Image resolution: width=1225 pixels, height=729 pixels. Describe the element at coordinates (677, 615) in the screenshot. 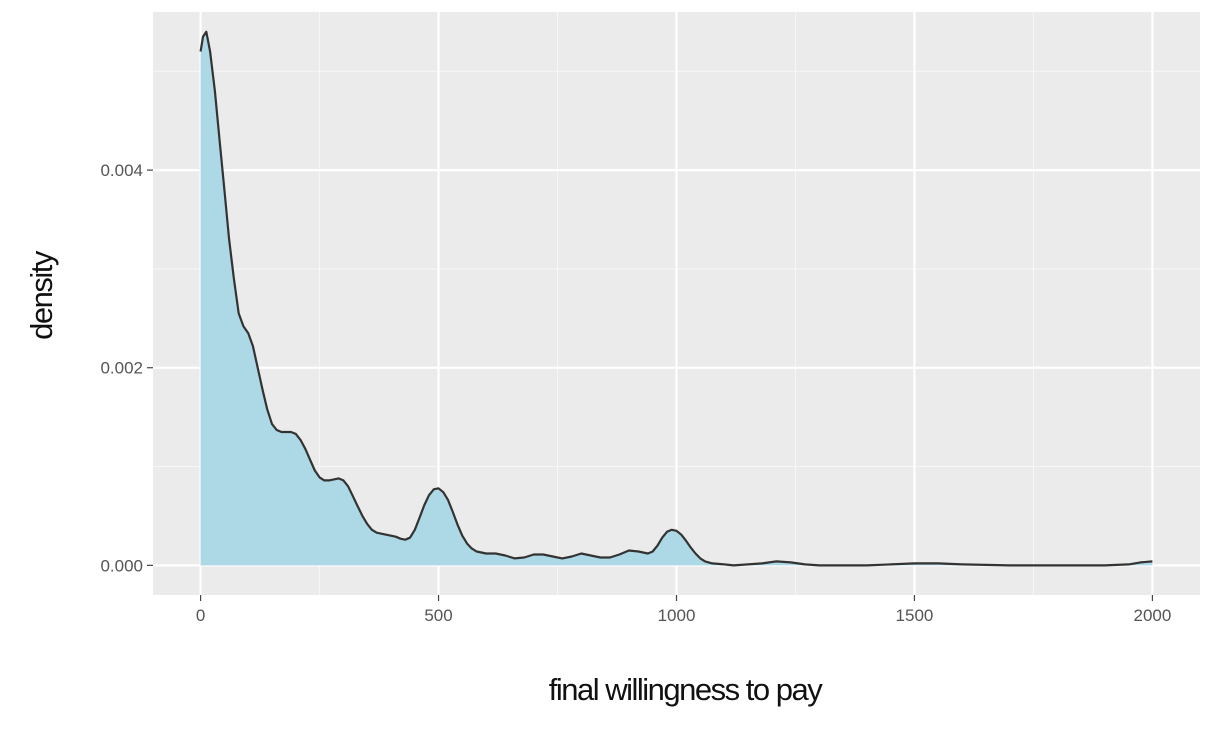

I see `x-tick-label: 1000` at that location.